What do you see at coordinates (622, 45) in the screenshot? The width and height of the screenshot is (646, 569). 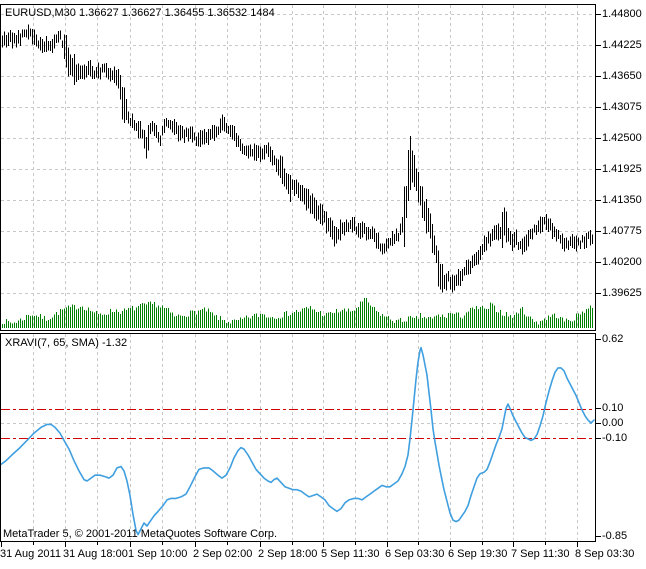 I see `price-axis-label: 1.44225` at bounding box center [622, 45].